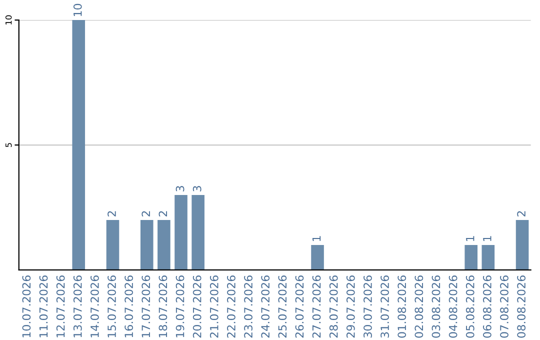 This screenshot has width=540, height=340. Describe the element at coordinates (419, 307) in the screenshot. I see `x-tick-label: 02.08.2026` at that location.